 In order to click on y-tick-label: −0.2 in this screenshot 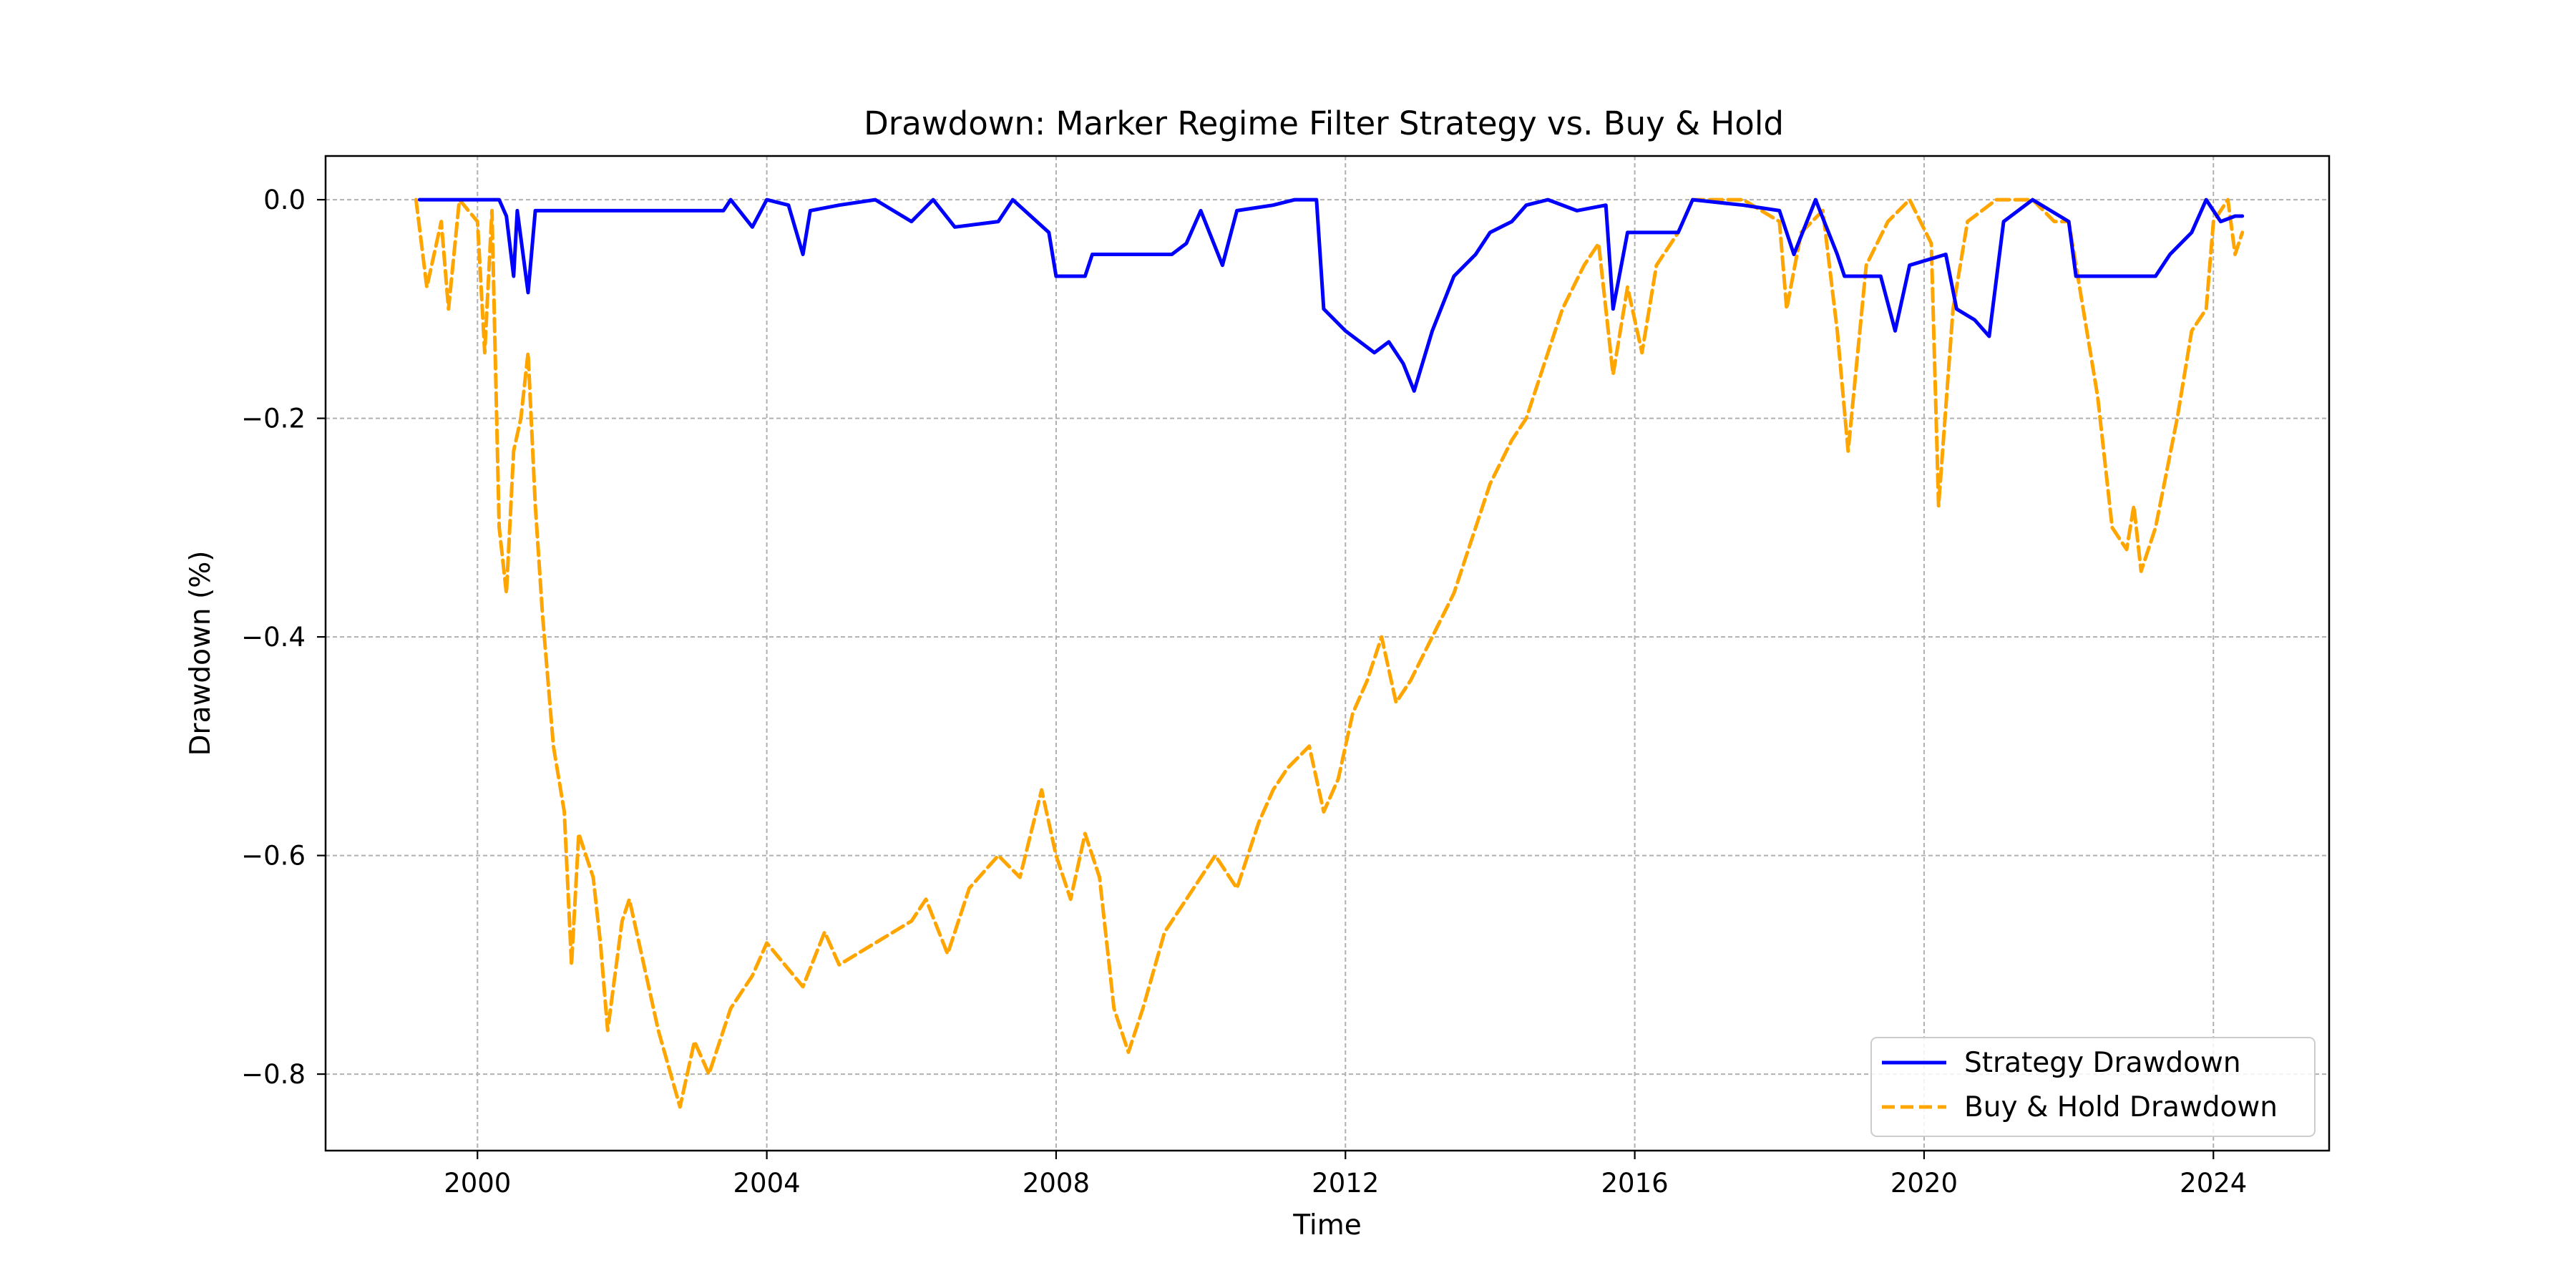, I will do `click(273, 419)`.